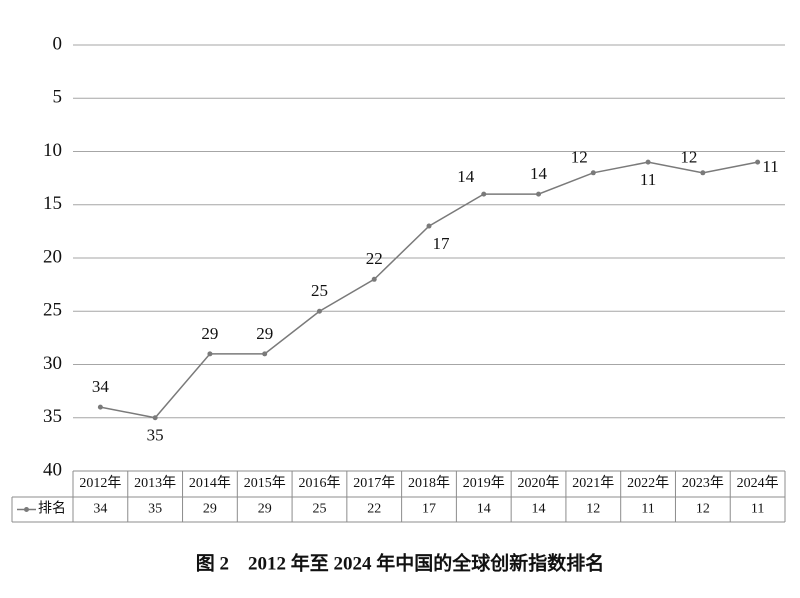 The height and width of the screenshot is (598, 800). Describe the element at coordinates (52, 203) in the screenshot. I see `y-tick-label: 15` at that location.